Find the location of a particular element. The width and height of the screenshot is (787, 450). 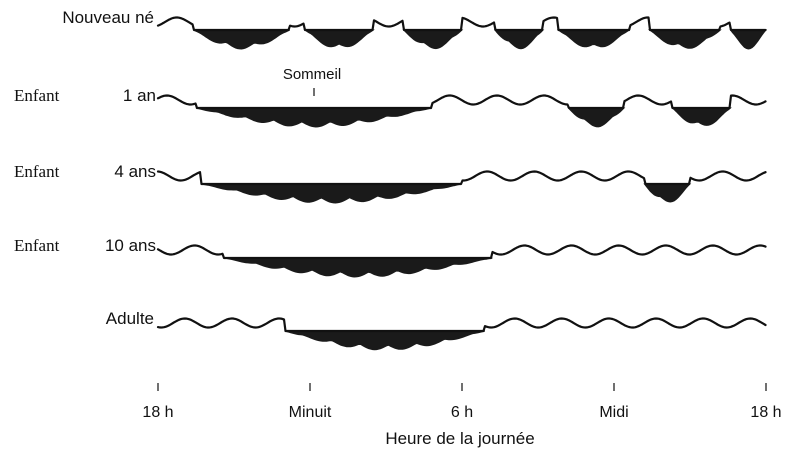

row-label-0: Nouveau né is located at coordinates (108, 17).